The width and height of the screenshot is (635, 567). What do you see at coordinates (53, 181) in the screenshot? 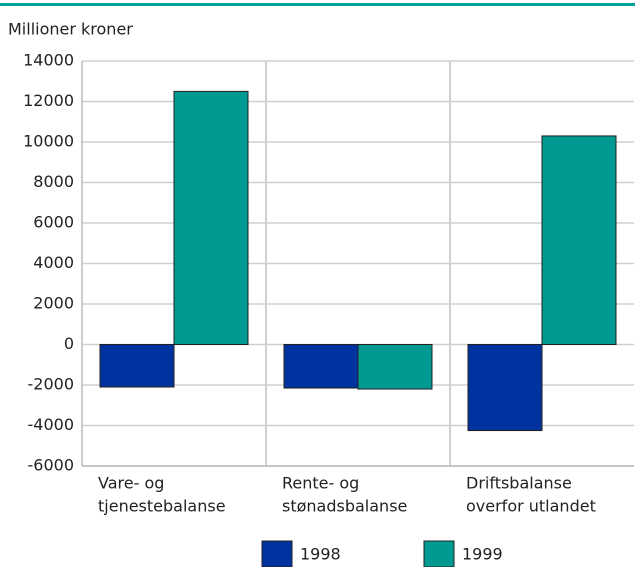
I see `y-tick-label: 8000` at bounding box center [53, 181].